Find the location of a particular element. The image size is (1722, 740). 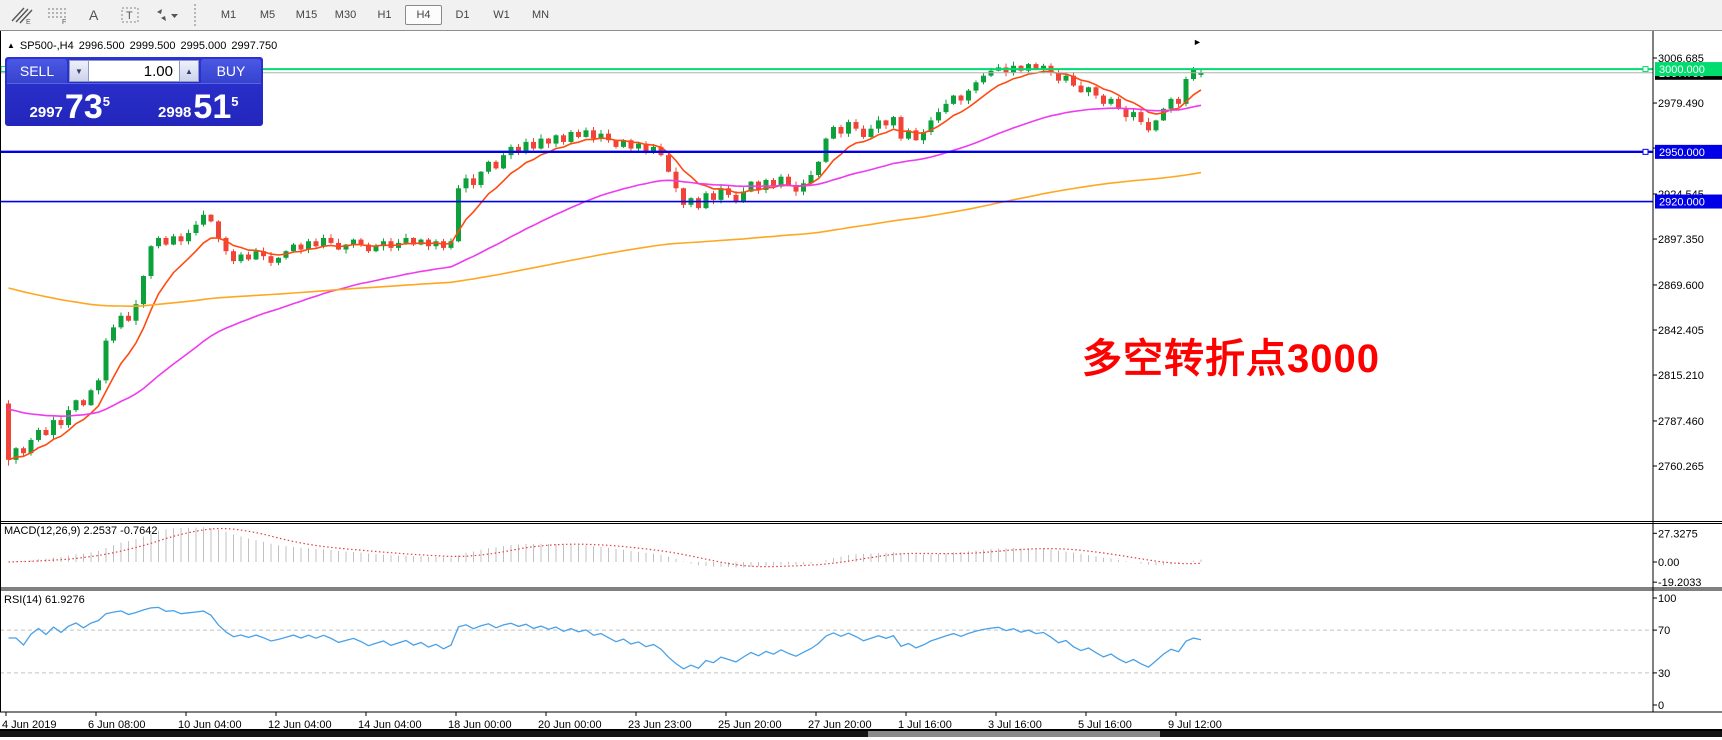

chart-text-annotation: 多空转折点3000 is located at coordinates (1231, 359).